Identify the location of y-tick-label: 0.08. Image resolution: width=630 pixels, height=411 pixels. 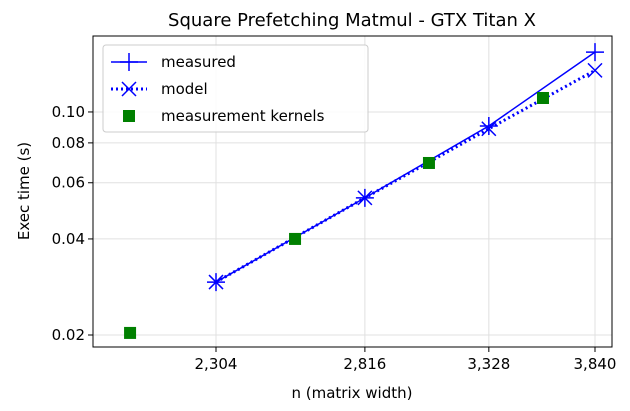
(68, 143).